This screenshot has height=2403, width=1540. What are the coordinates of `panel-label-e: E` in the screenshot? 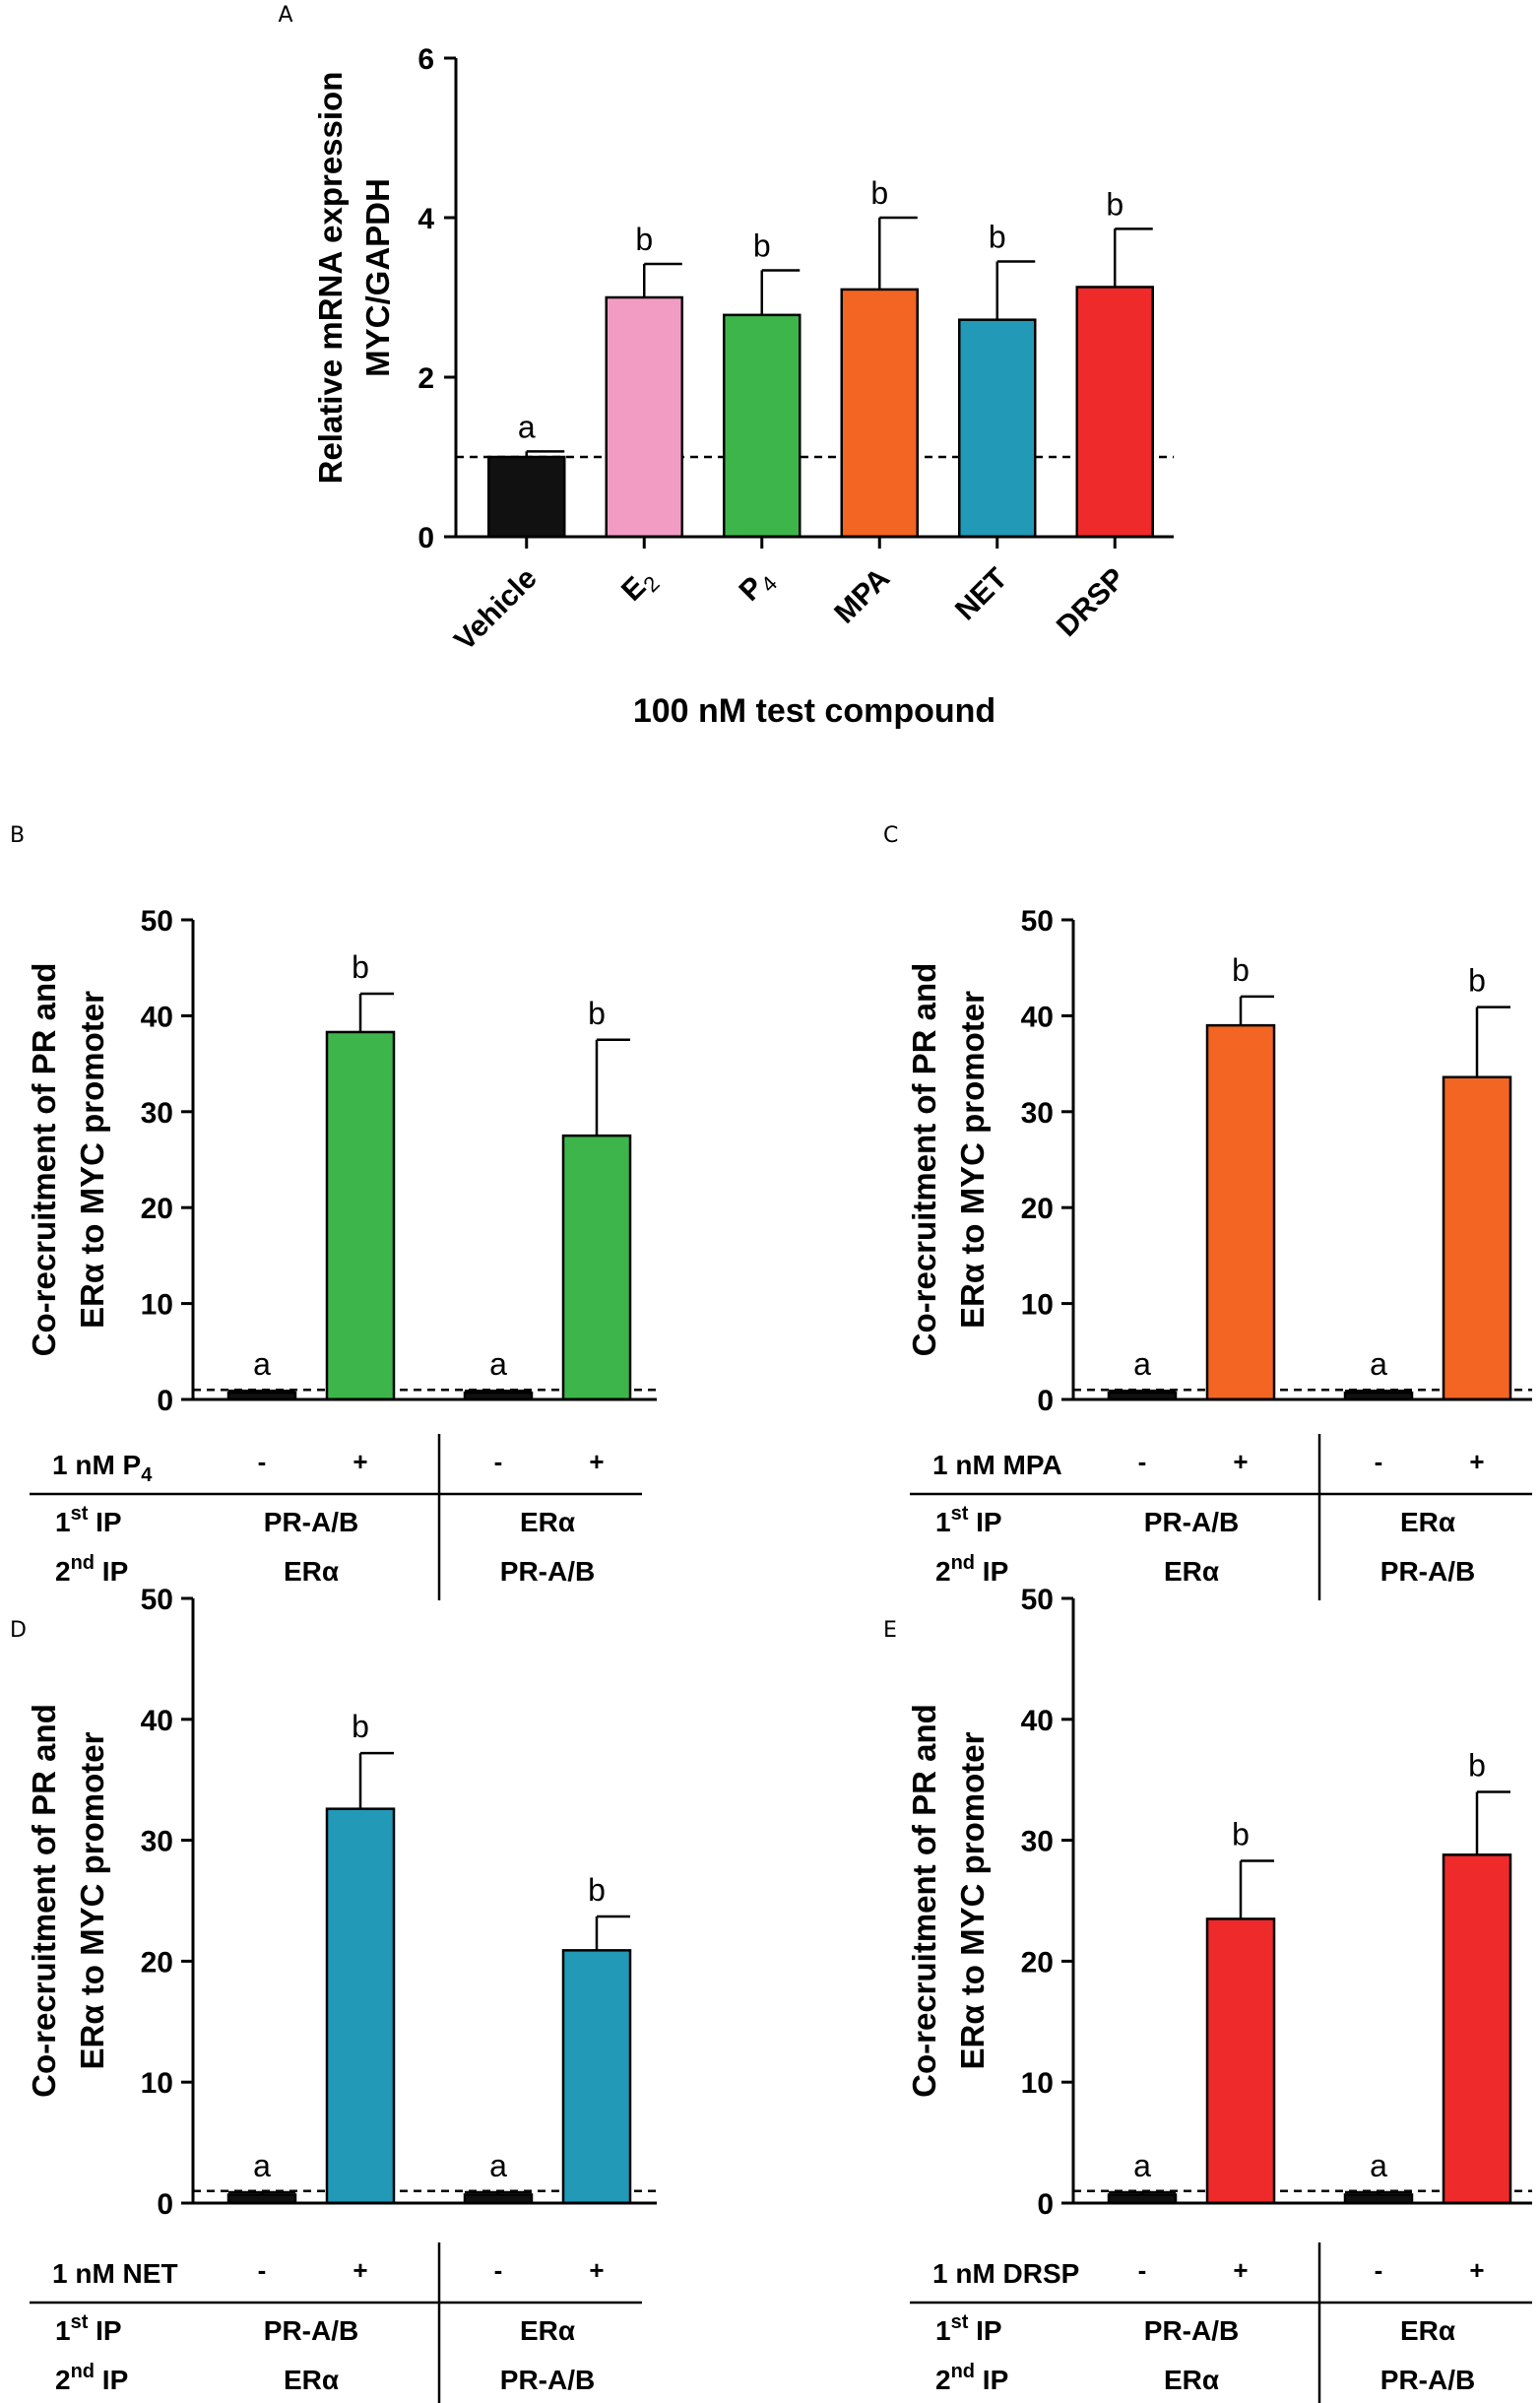 It's located at (890, 1630).